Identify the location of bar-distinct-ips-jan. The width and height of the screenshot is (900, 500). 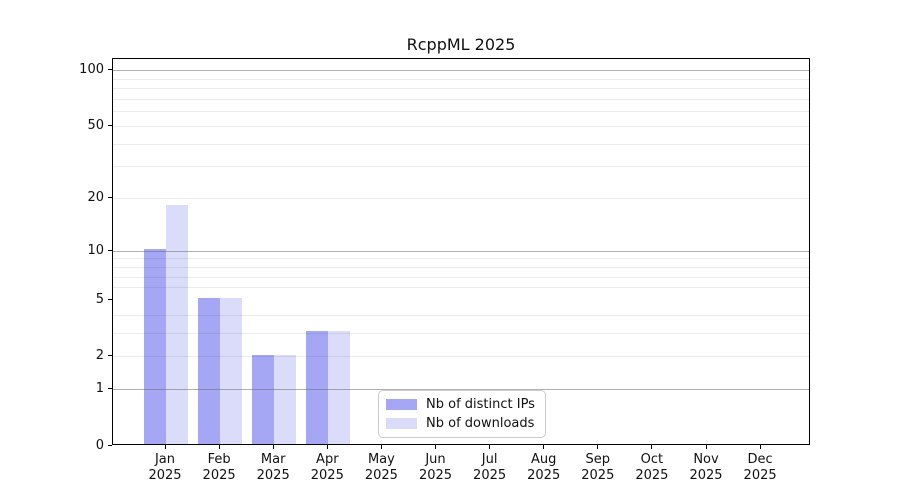
(155, 346).